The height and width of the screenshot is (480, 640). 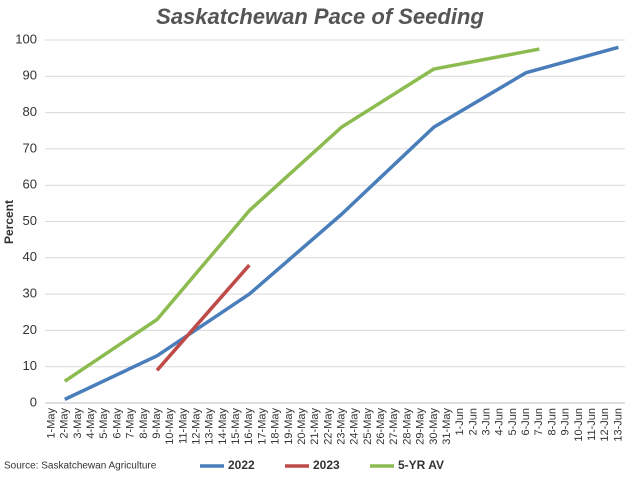 What do you see at coordinates (421, 426) in the screenshot?
I see `x-tick-label: 29-May` at bounding box center [421, 426].